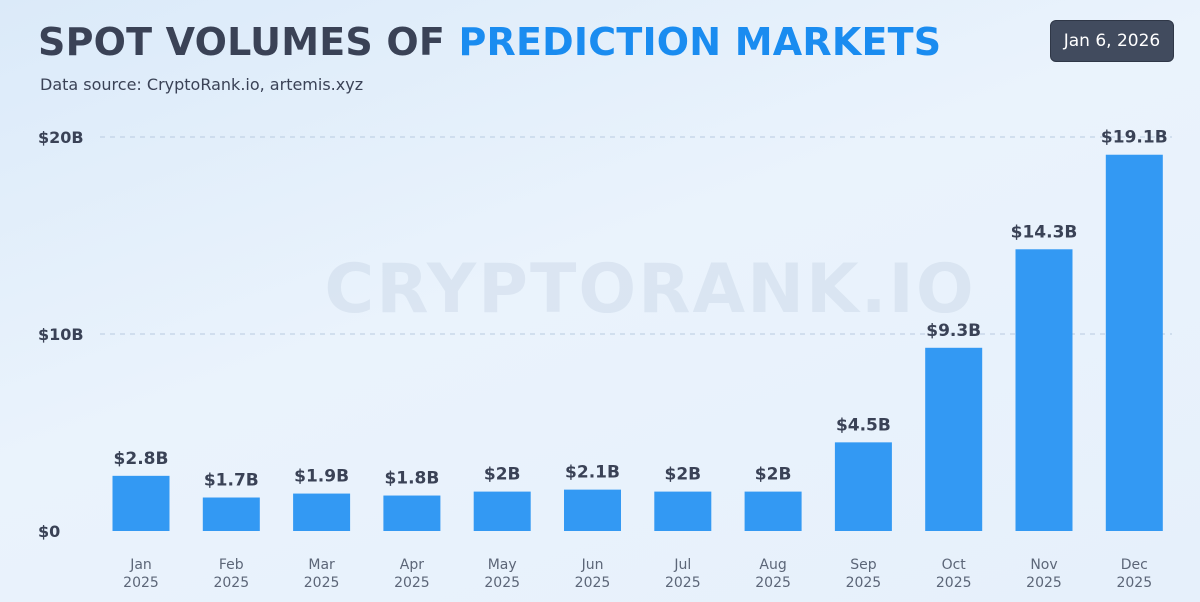  I want to click on x-tick-month: Jun, so click(592, 565).